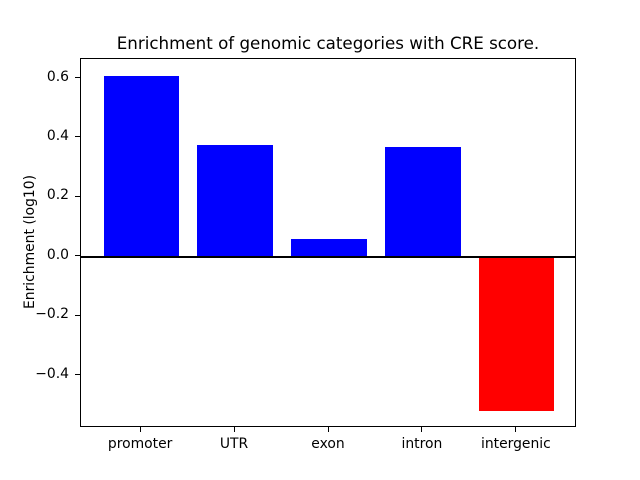 The width and height of the screenshot is (640, 480). What do you see at coordinates (77, 315) in the screenshot?
I see `y-tick-−0.2` at bounding box center [77, 315].